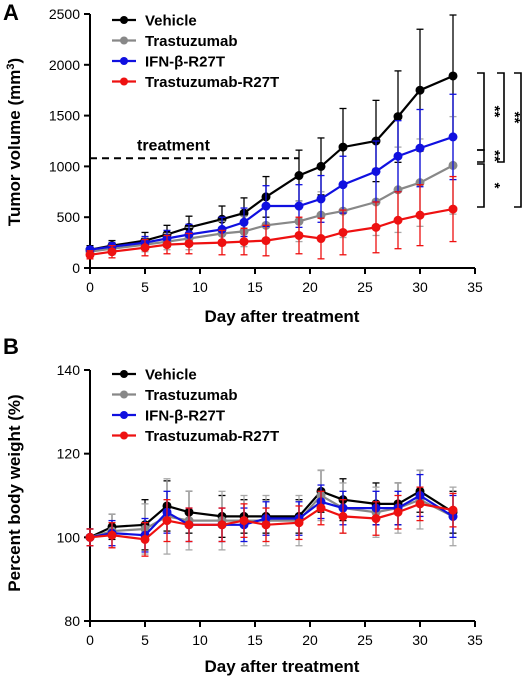  I want to click on panel-b-legend-label: Trastuzumab, so click(191, 395).